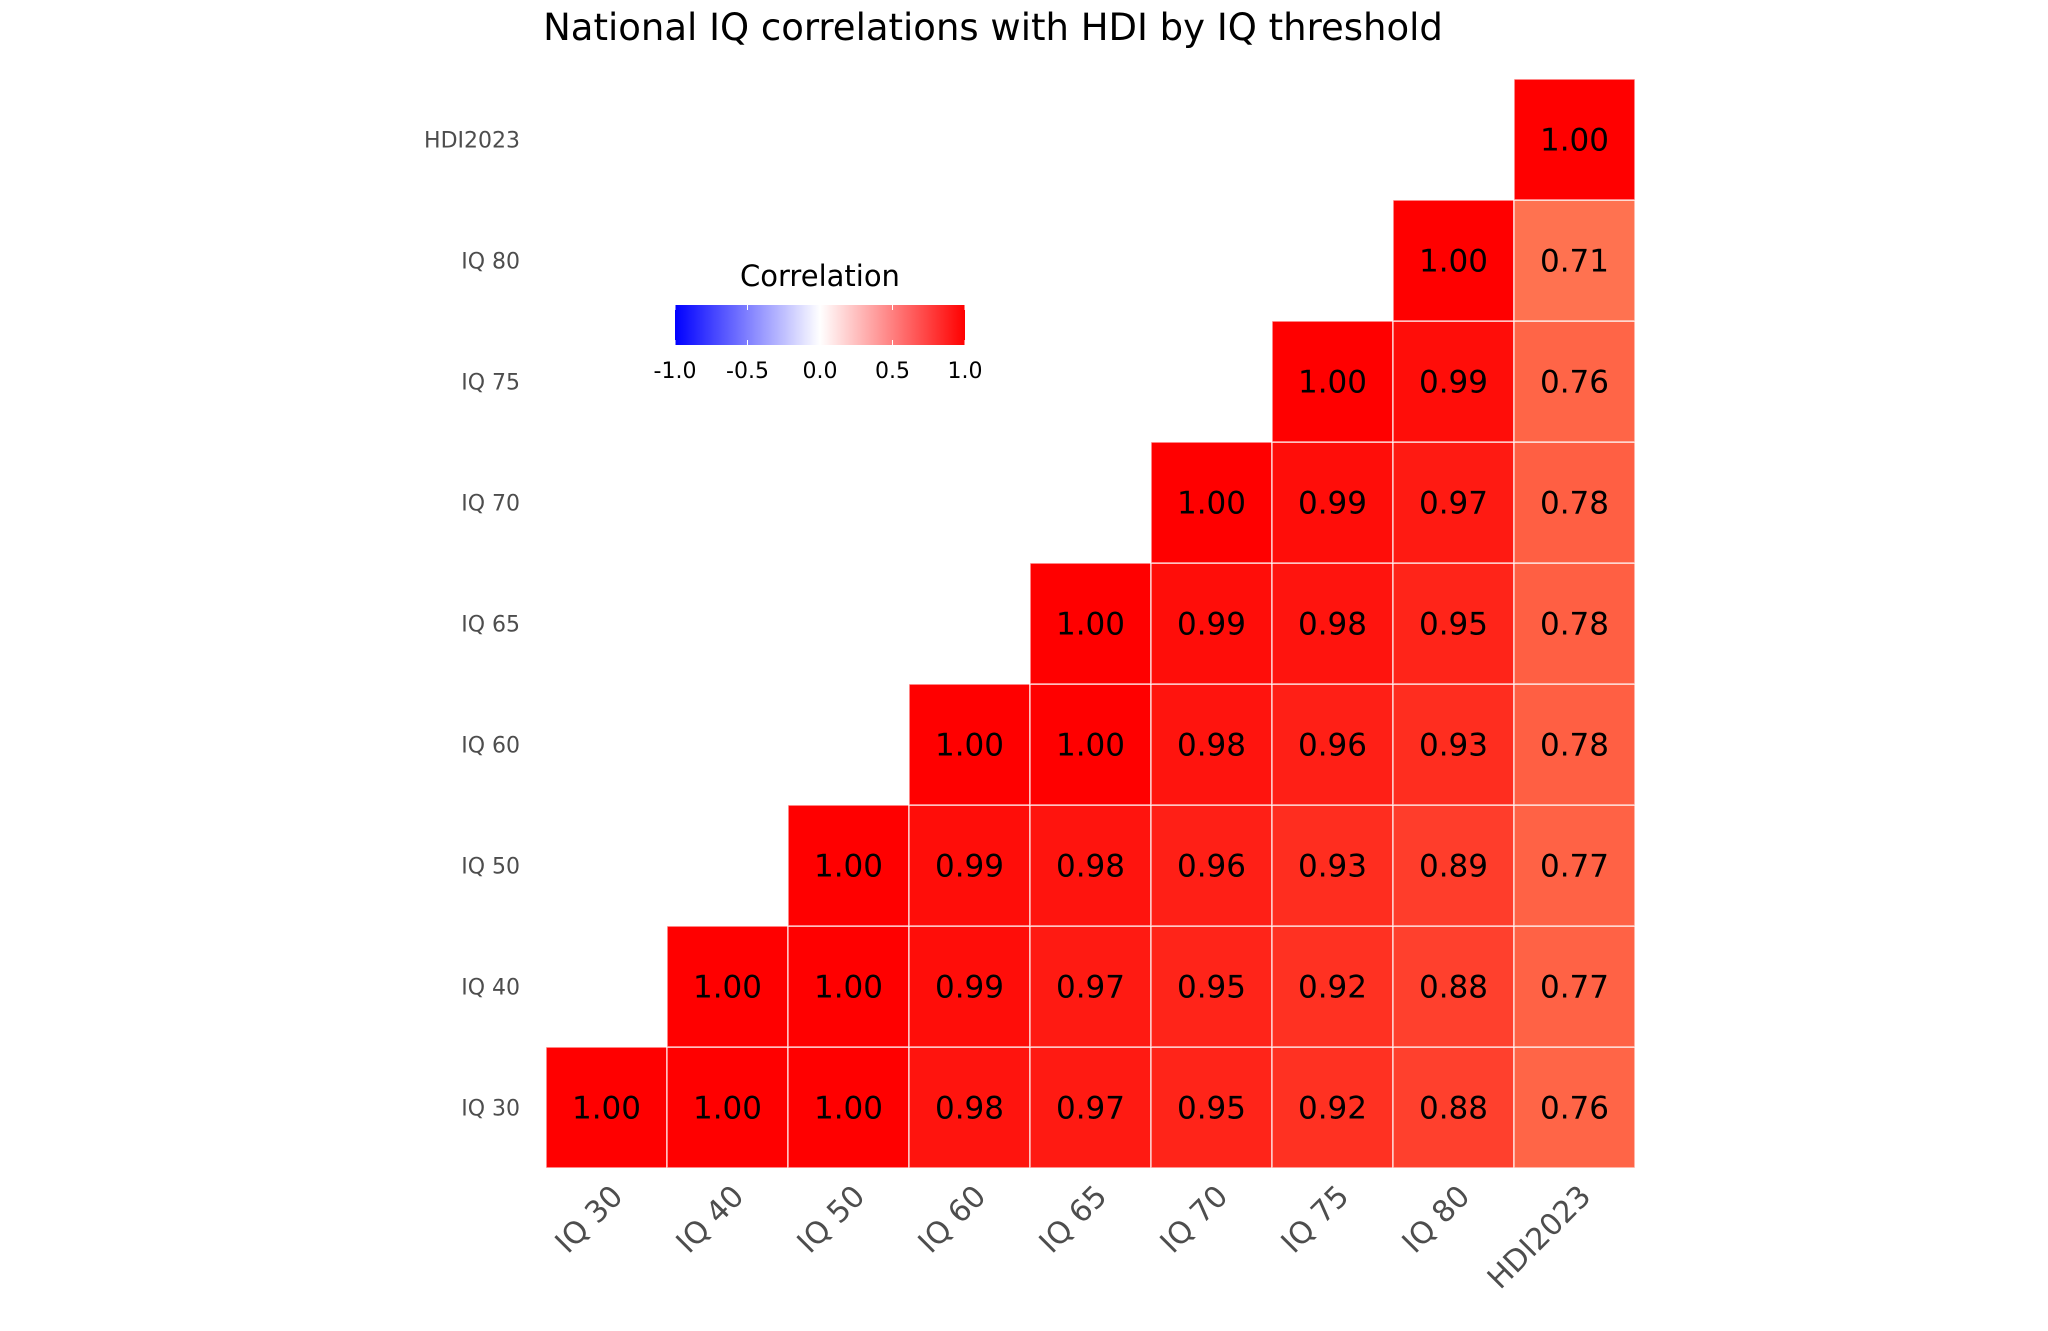  Describe the element at coordinates (747, 371) in the screenshot. I see `legend-tick-label: -0.5` at that location.